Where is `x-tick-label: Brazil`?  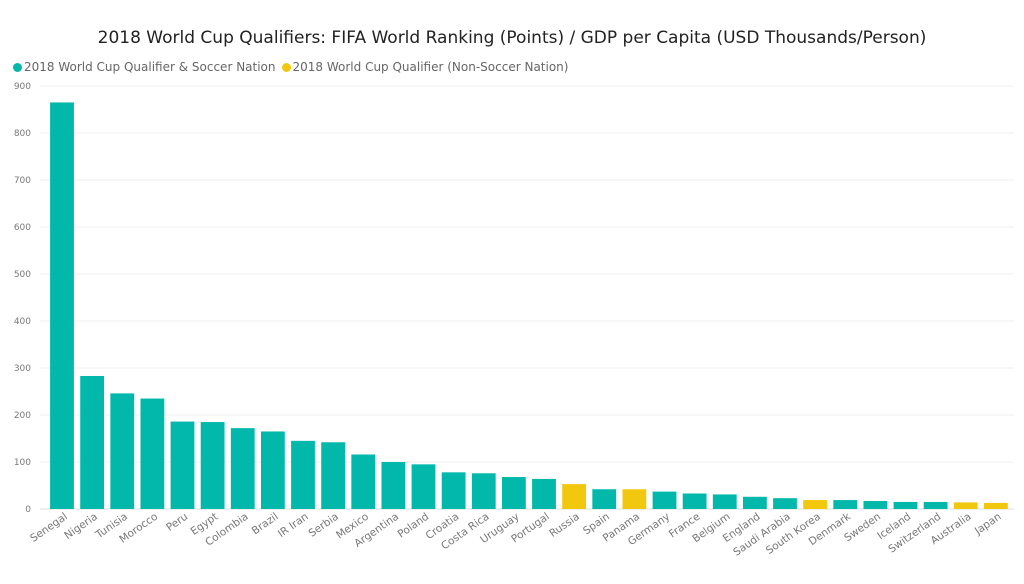 x-tick-label: Brazil is located at coordinates (265, 524).